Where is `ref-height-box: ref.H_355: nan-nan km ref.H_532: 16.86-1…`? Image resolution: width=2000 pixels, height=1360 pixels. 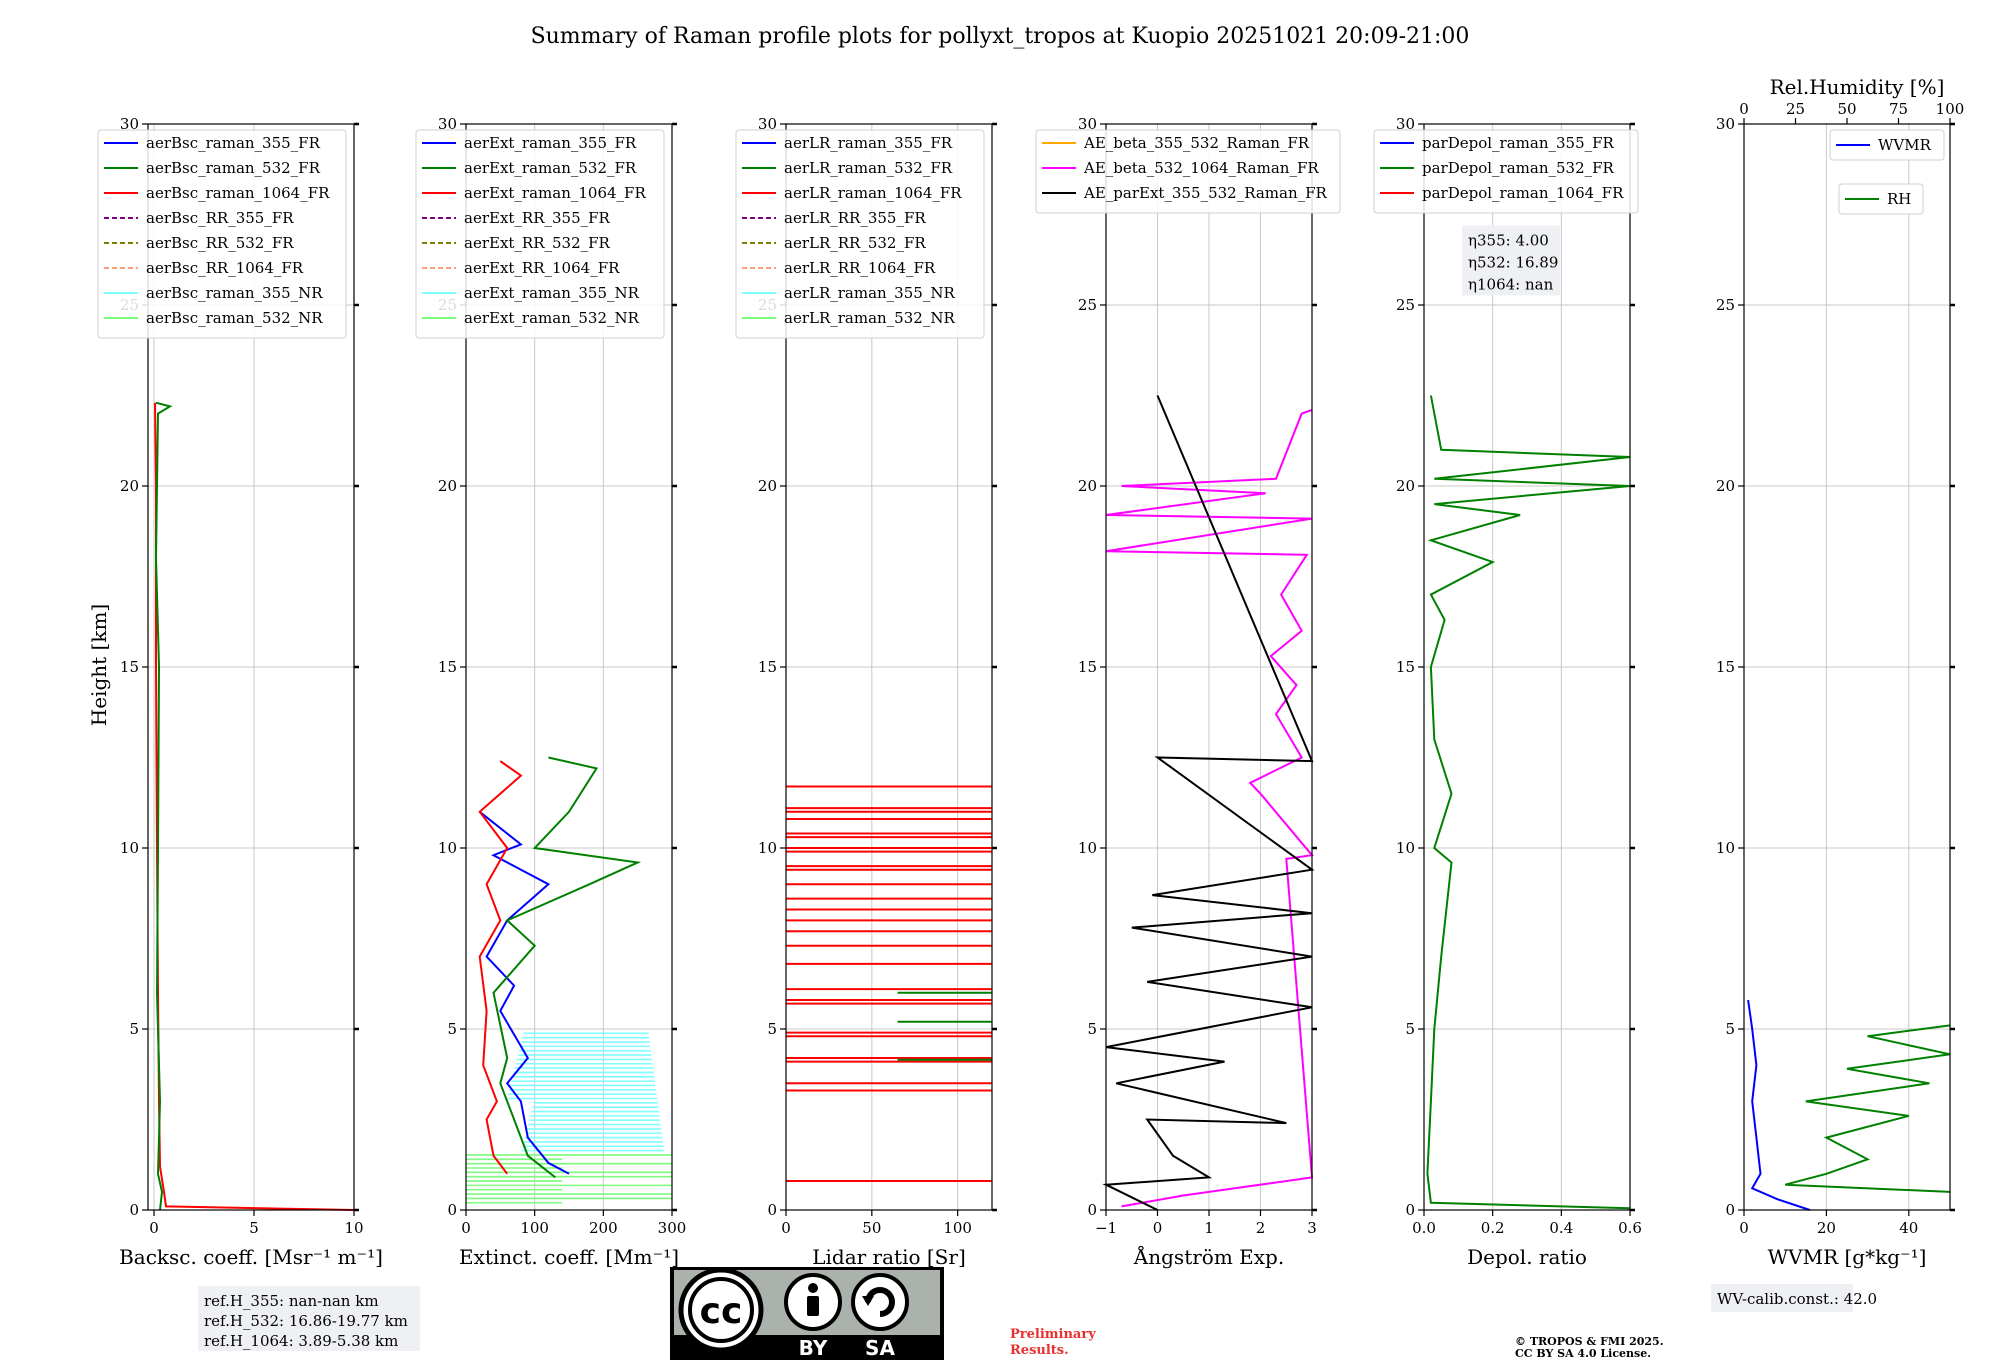 ref-height-box: ref.H_355: nan-nan km ref.H_532: 16.86-1… is located at coordinates (309, 1318).